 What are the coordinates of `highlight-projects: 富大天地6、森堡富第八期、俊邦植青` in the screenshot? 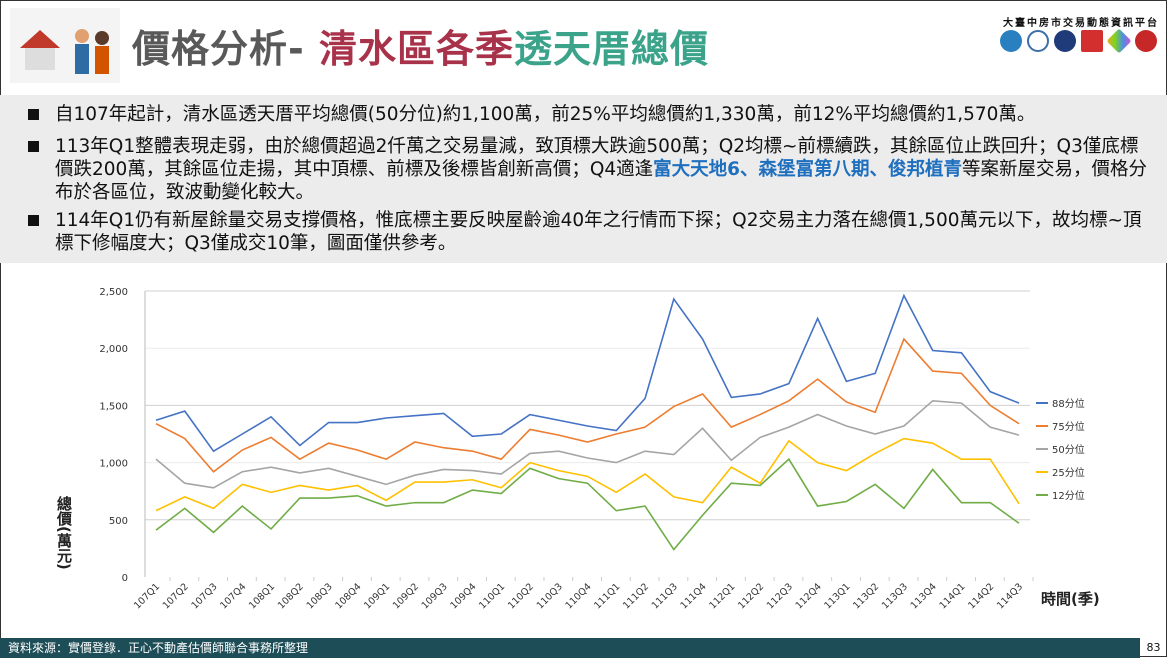 It's located at (808, 169).